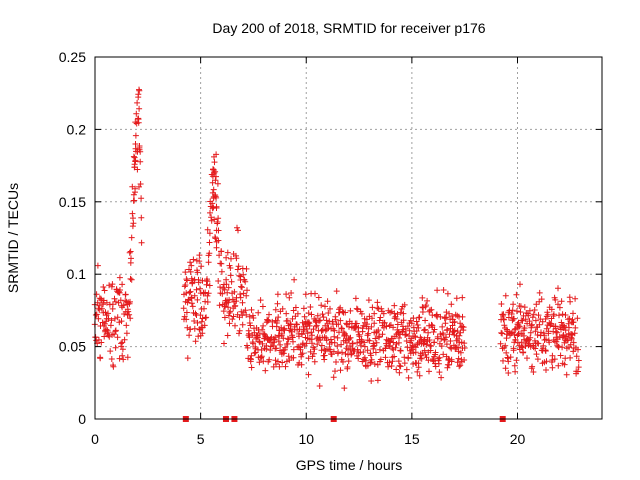 The image size is (640, 480). I want to click on y-tick-label: 0.1, so click(77, 274).